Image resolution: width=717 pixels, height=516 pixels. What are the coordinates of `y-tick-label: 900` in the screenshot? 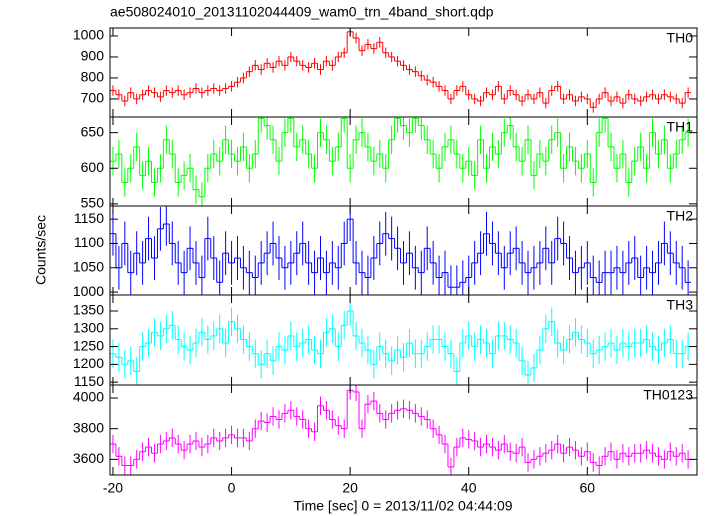 It's located at (93, 56).